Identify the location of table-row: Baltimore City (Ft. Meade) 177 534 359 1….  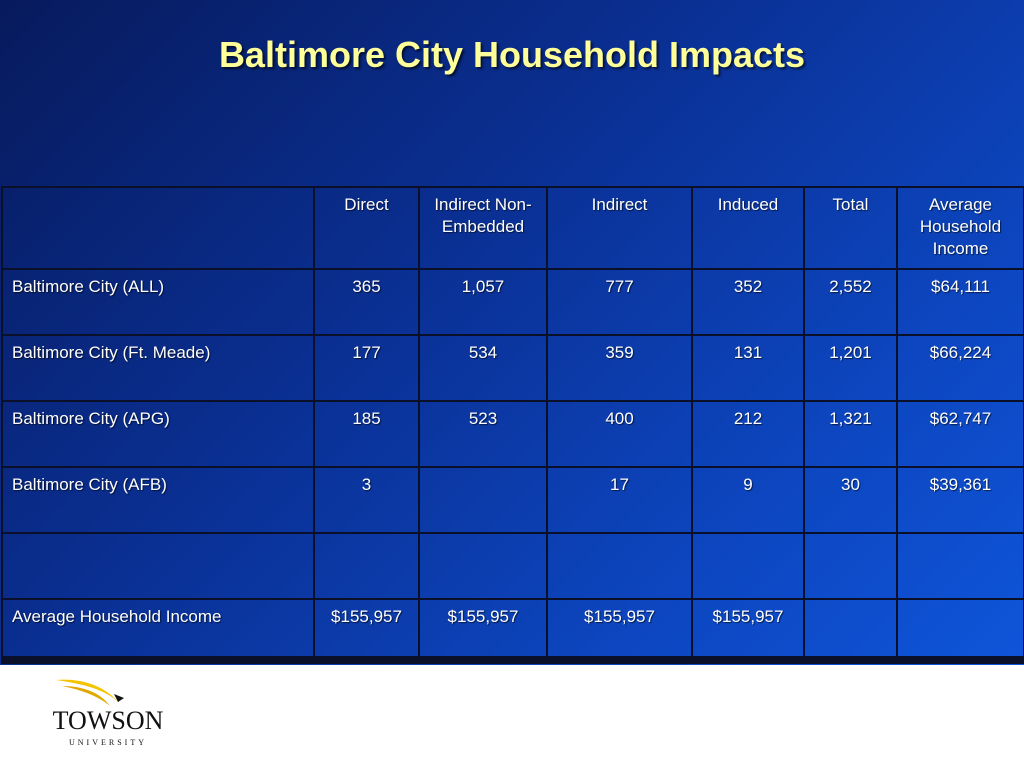
(512, 368).